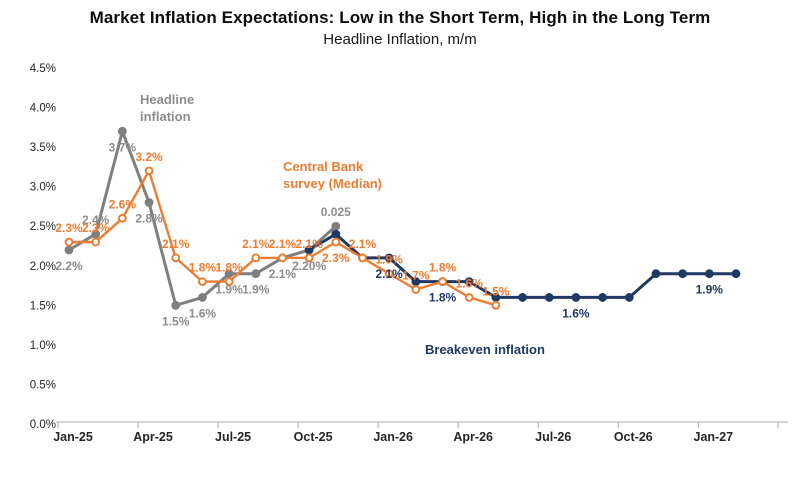 Image resolution: width=800 pixels, height=483 pixels. I want to click on data-point-label: 2.4%, so click(96, 220).